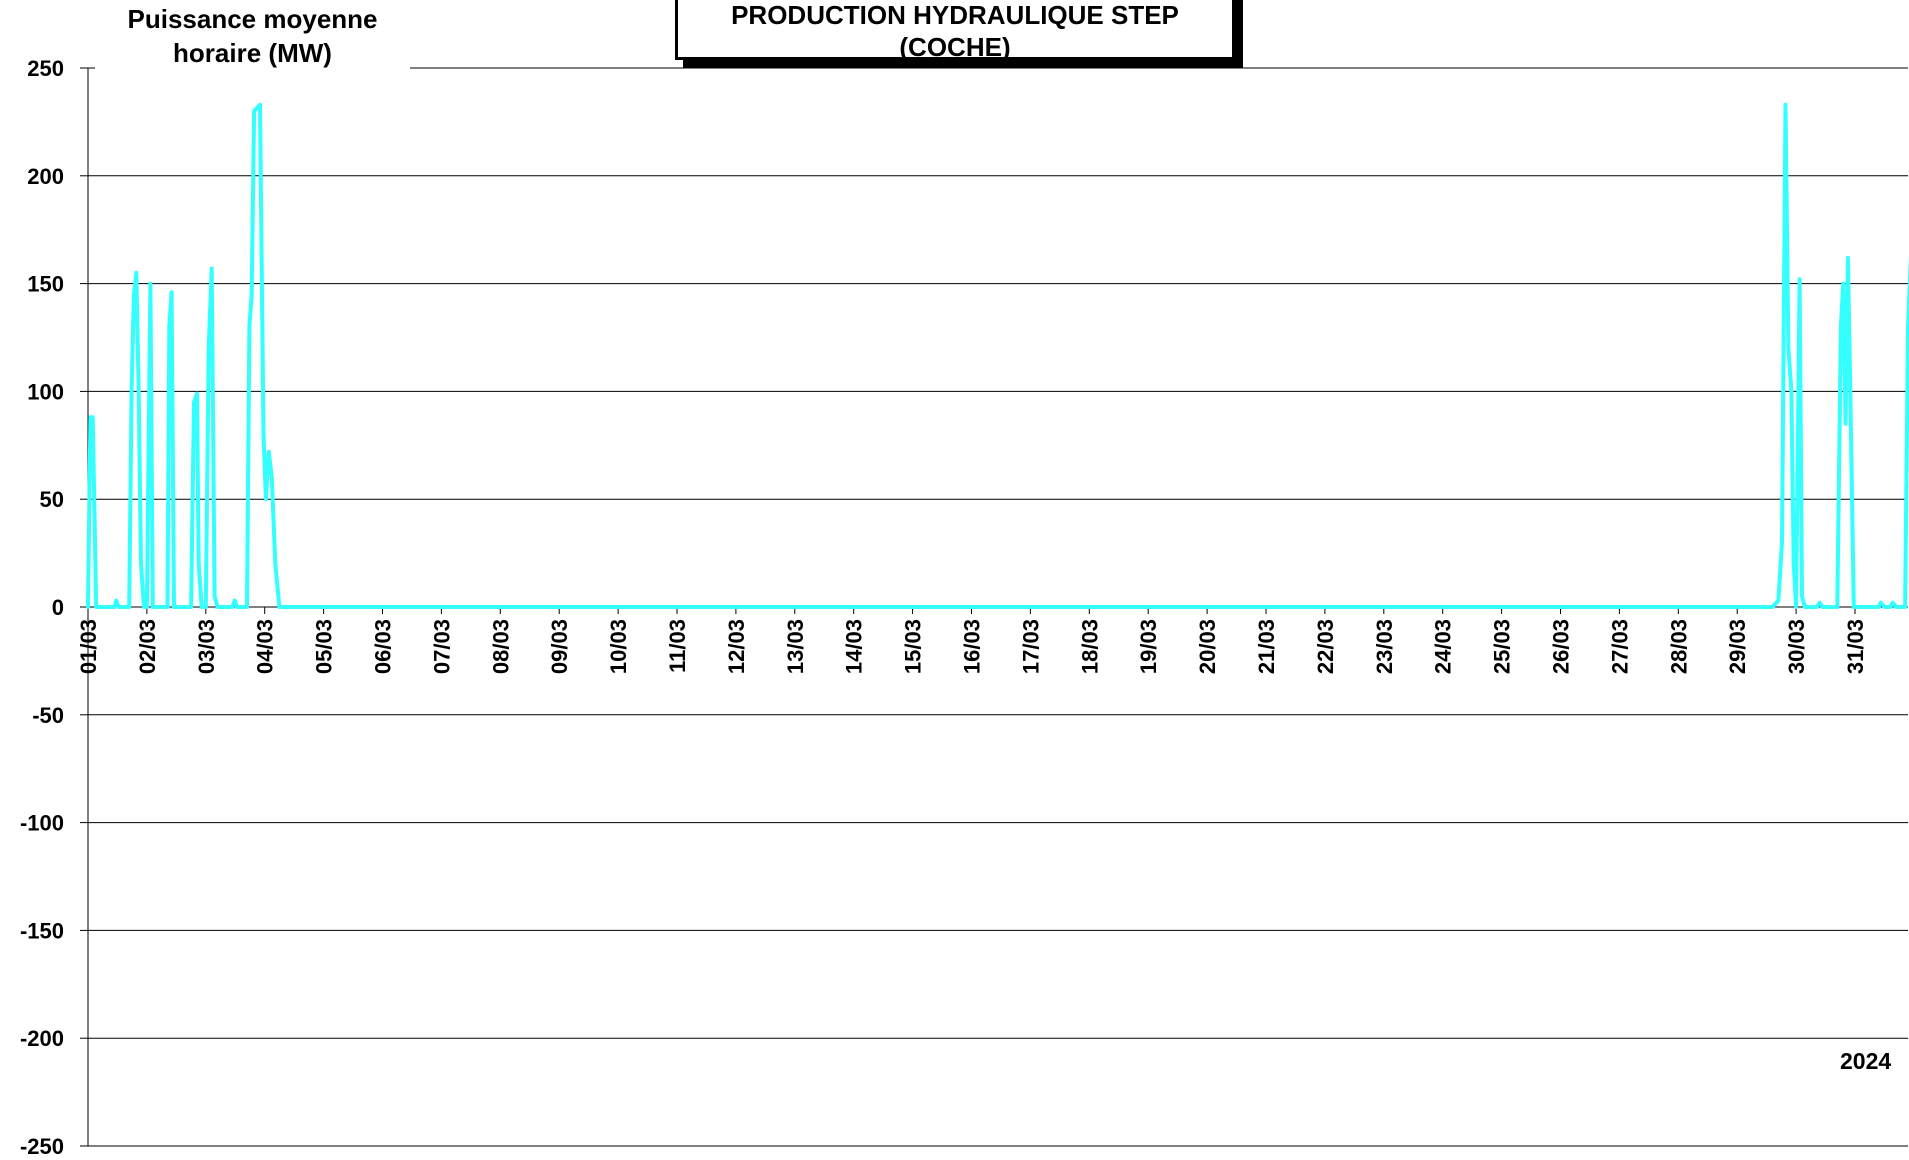 This screenshot has height=1160, width=1909. I want to click on y-tick-label: -150, so click(42, 930).